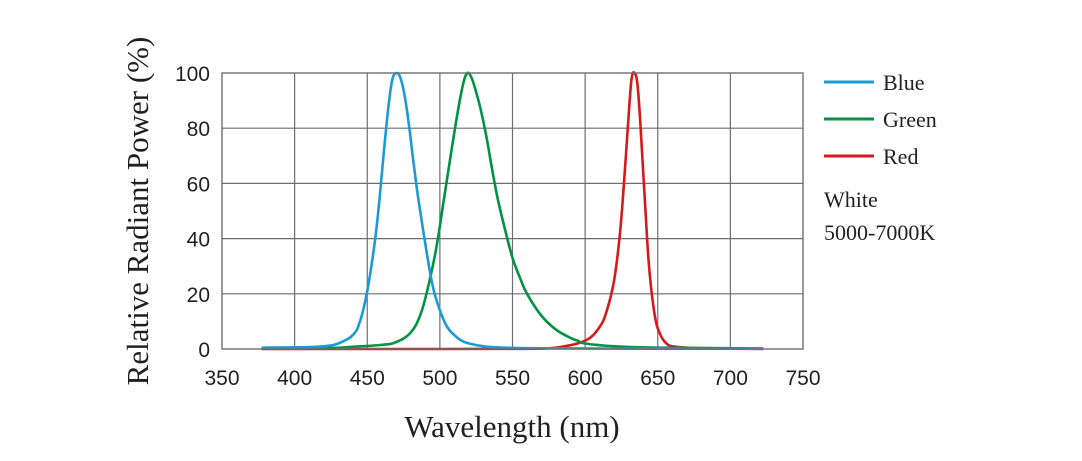 This screenshot has height=461, width=1082. Describe the element at coordinates (367, 378) in the screenshot. I see `x-tick-label: 450` at that location.